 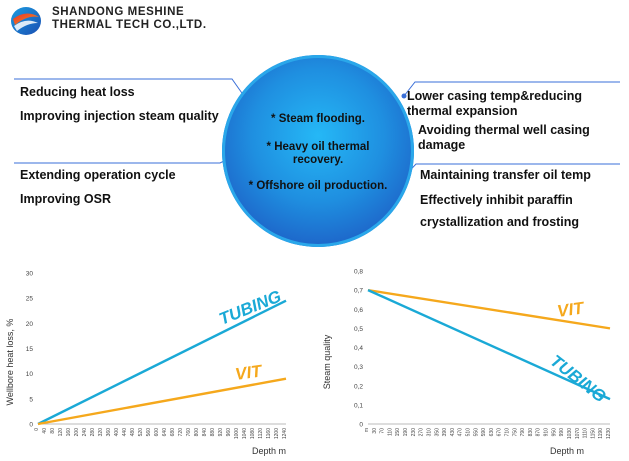 What do you see at coordinates (562, 432) in the screenshot?
I see `c2-x-tick-label: 990` at bounding box center [562, 432].